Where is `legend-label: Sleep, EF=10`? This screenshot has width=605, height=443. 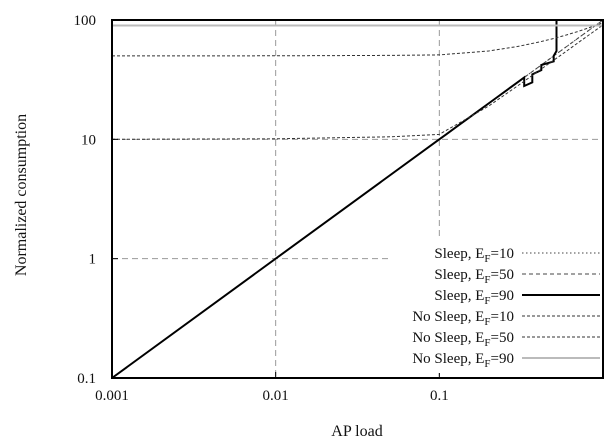 legend-label: Sleep, EF=10 is located at coordinates (474, 255).